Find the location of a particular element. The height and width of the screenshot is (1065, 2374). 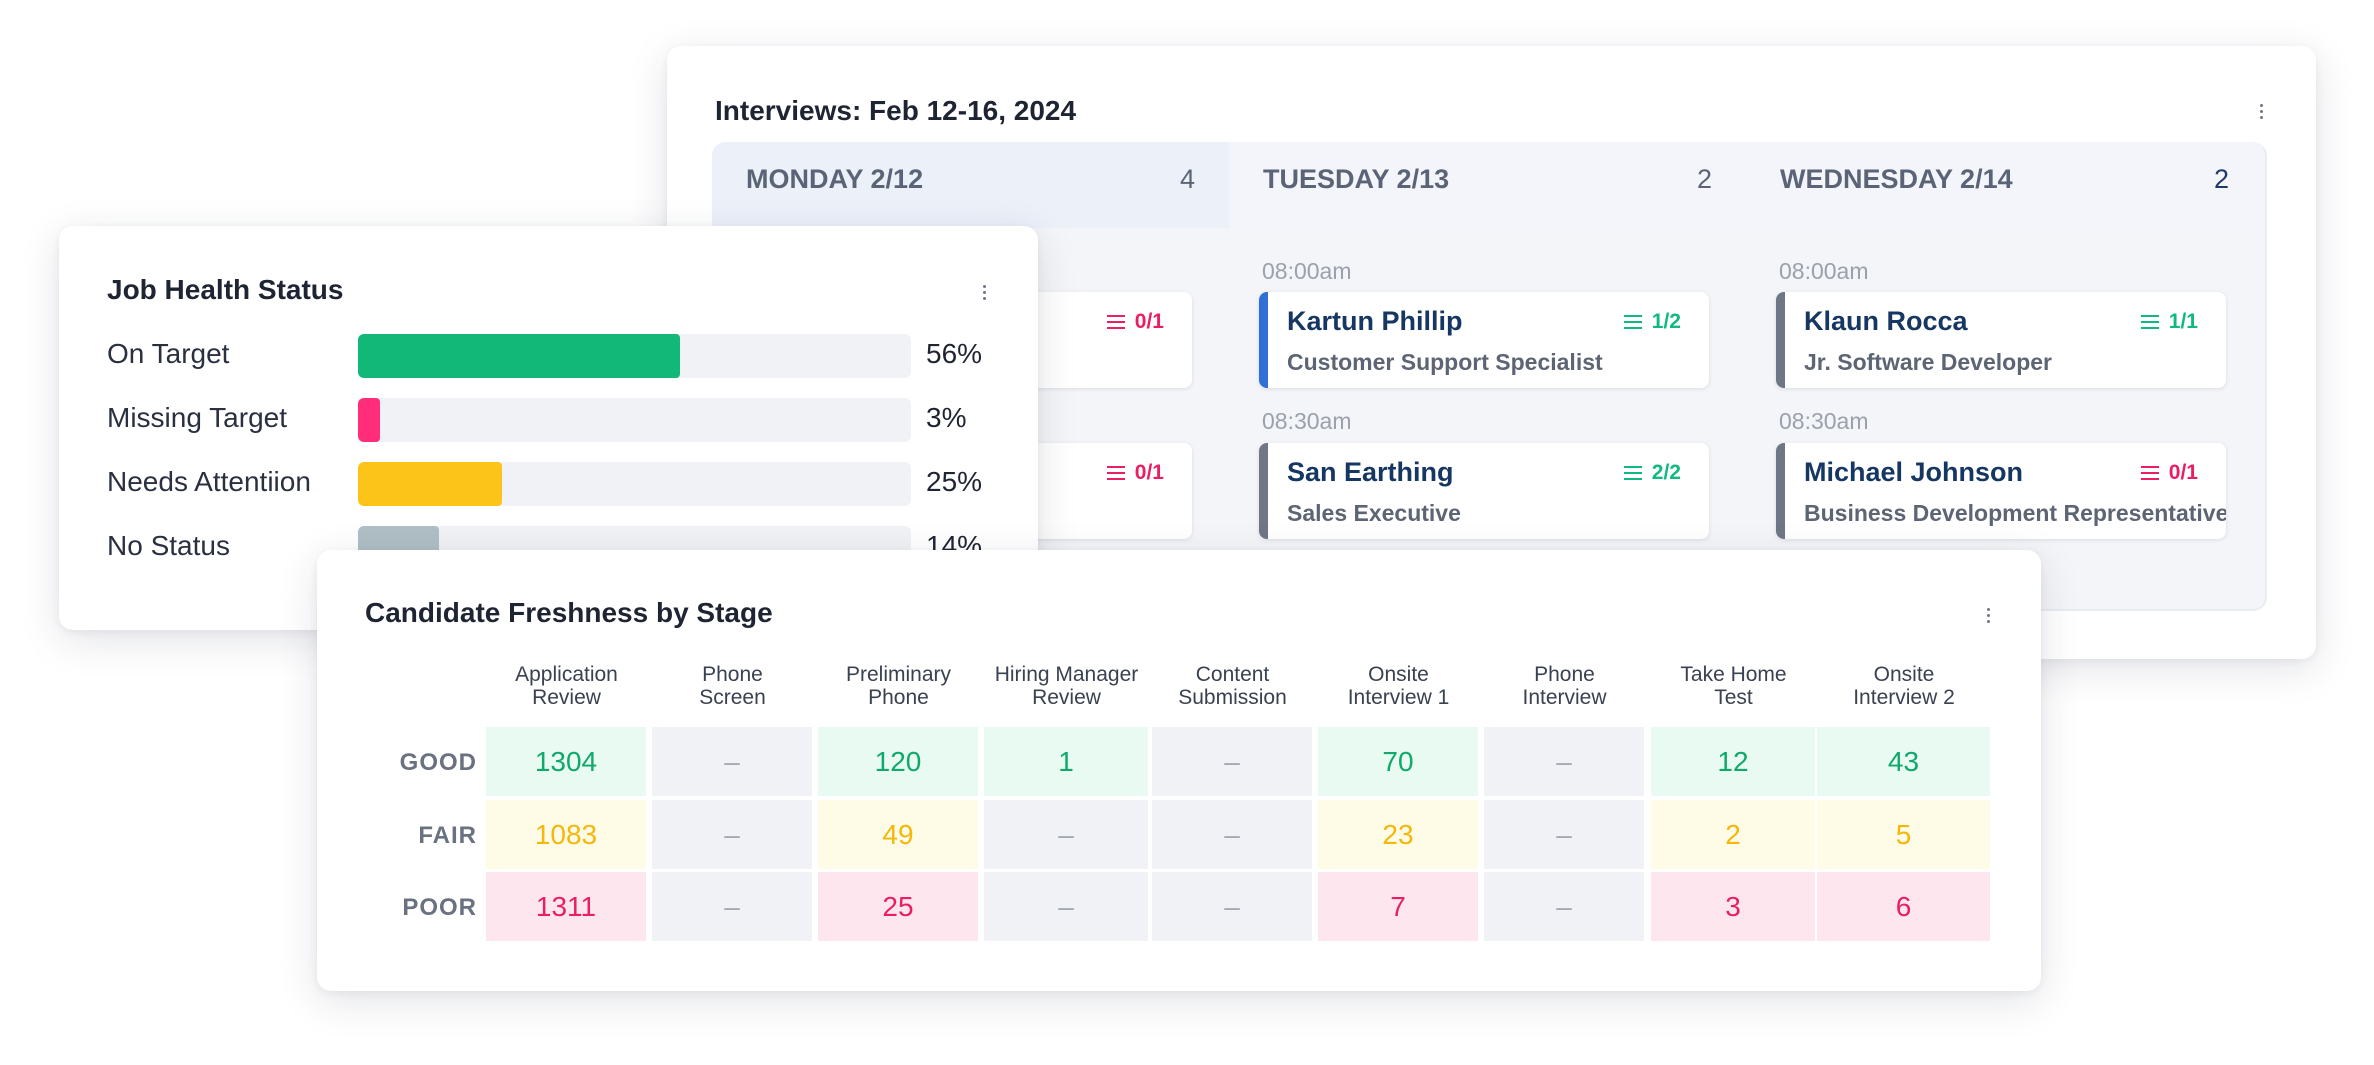

freshness-more-icon is located at coordinates (1988, 615).